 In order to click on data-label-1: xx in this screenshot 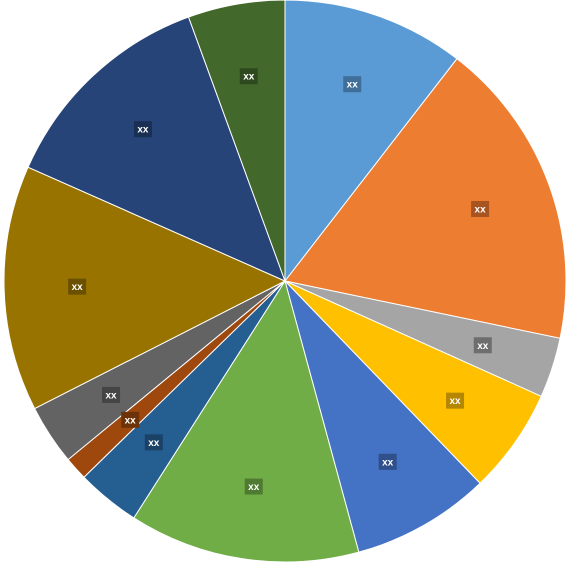, I will do `click(352, 84)`.